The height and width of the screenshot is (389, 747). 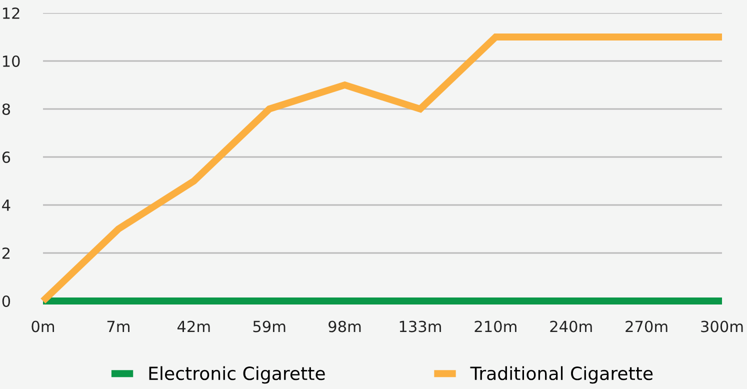 I want to click on x-tick-label: 59m, so click(x=269, y=326).